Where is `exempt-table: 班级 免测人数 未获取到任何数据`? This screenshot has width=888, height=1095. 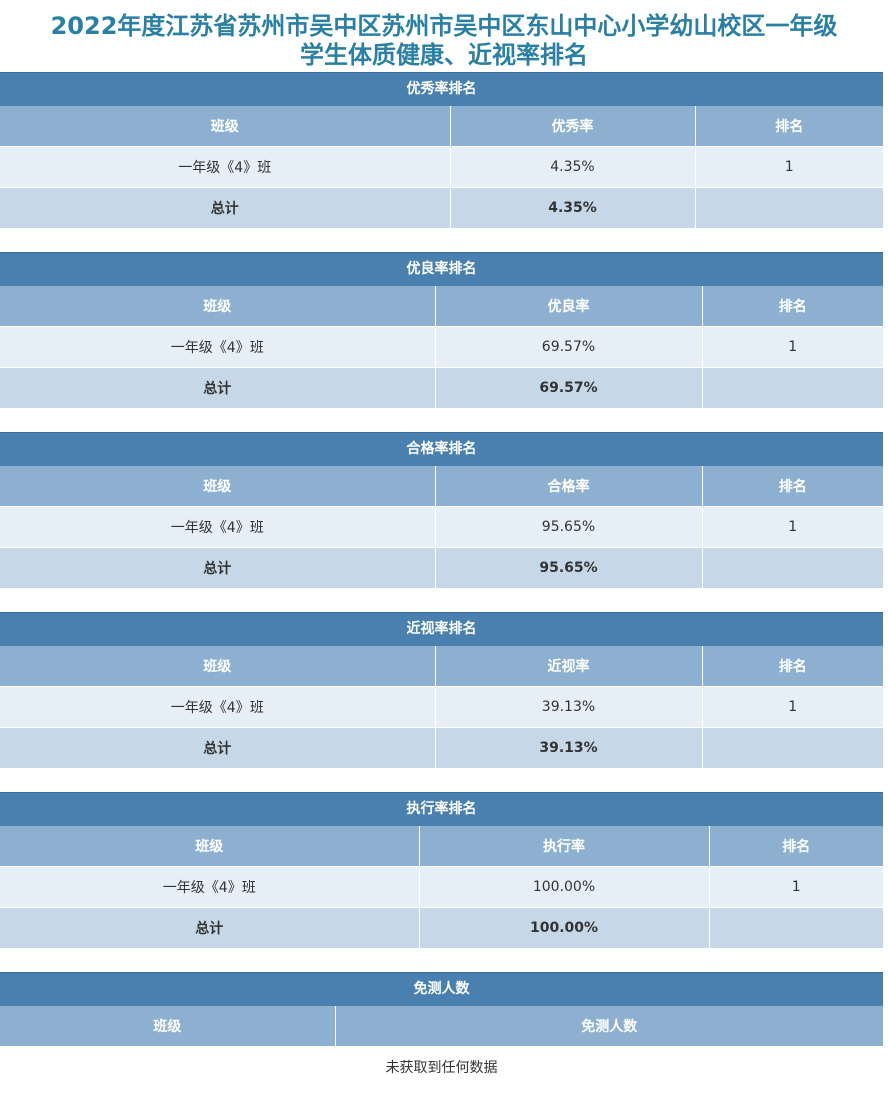 exempt-table: 班级 免测人数 未获取到任何数据 is located at coordinates (441, 1047).